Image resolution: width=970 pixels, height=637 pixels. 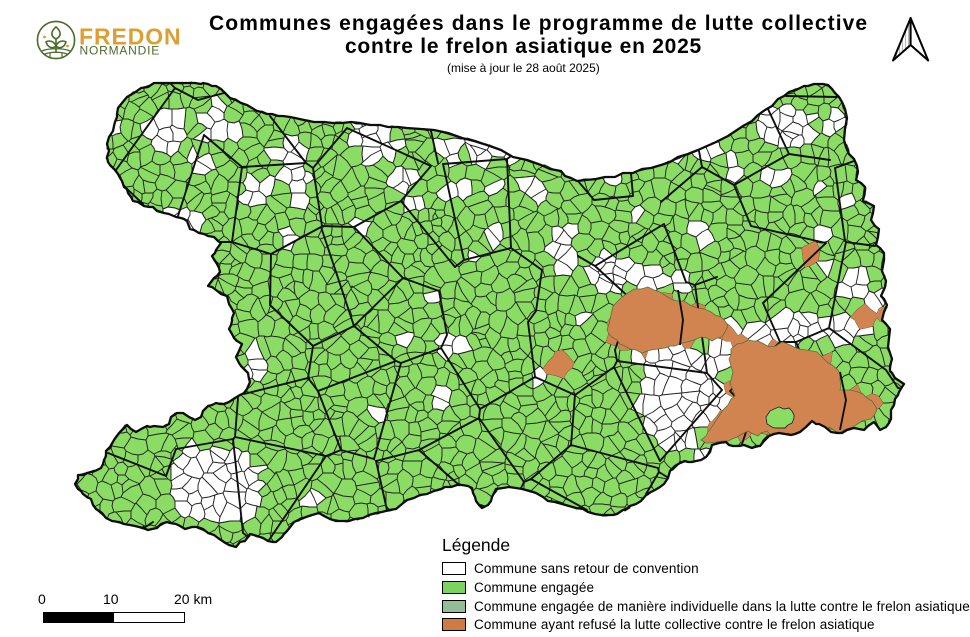 What do you see at coordinates (120, 50) in the screenshot?
I see `svg-text: NORMANDIE` at bounding box center [120, 50].